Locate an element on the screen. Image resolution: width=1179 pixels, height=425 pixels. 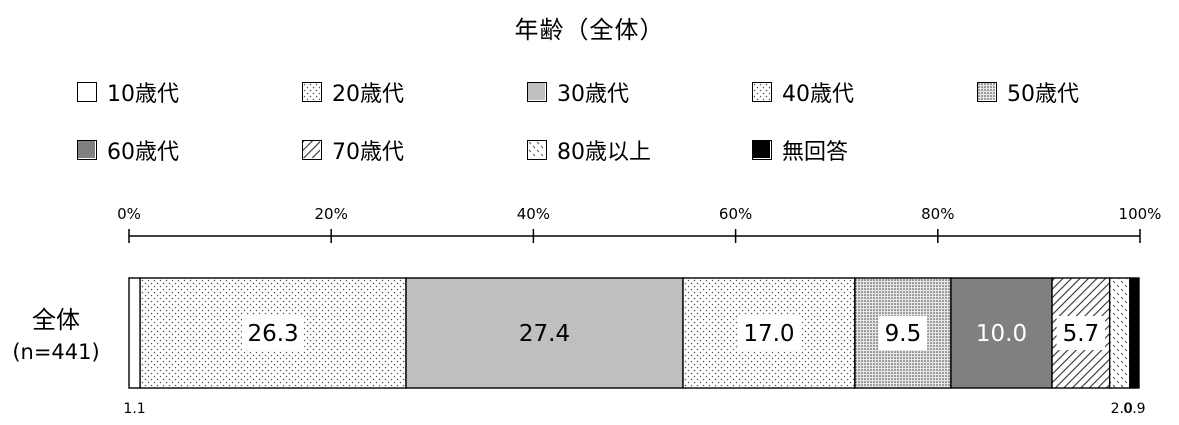
legend-swatch-70s is located at coordinates (312, 150).